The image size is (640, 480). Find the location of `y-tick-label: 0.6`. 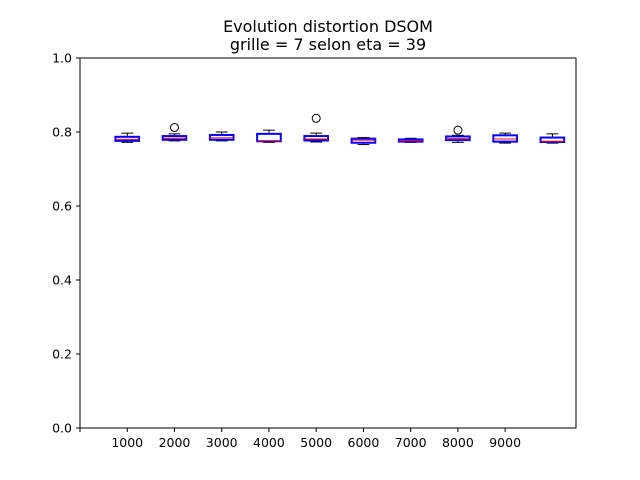

y-tick-label: 0.6 is located at coordinates (62, 206).